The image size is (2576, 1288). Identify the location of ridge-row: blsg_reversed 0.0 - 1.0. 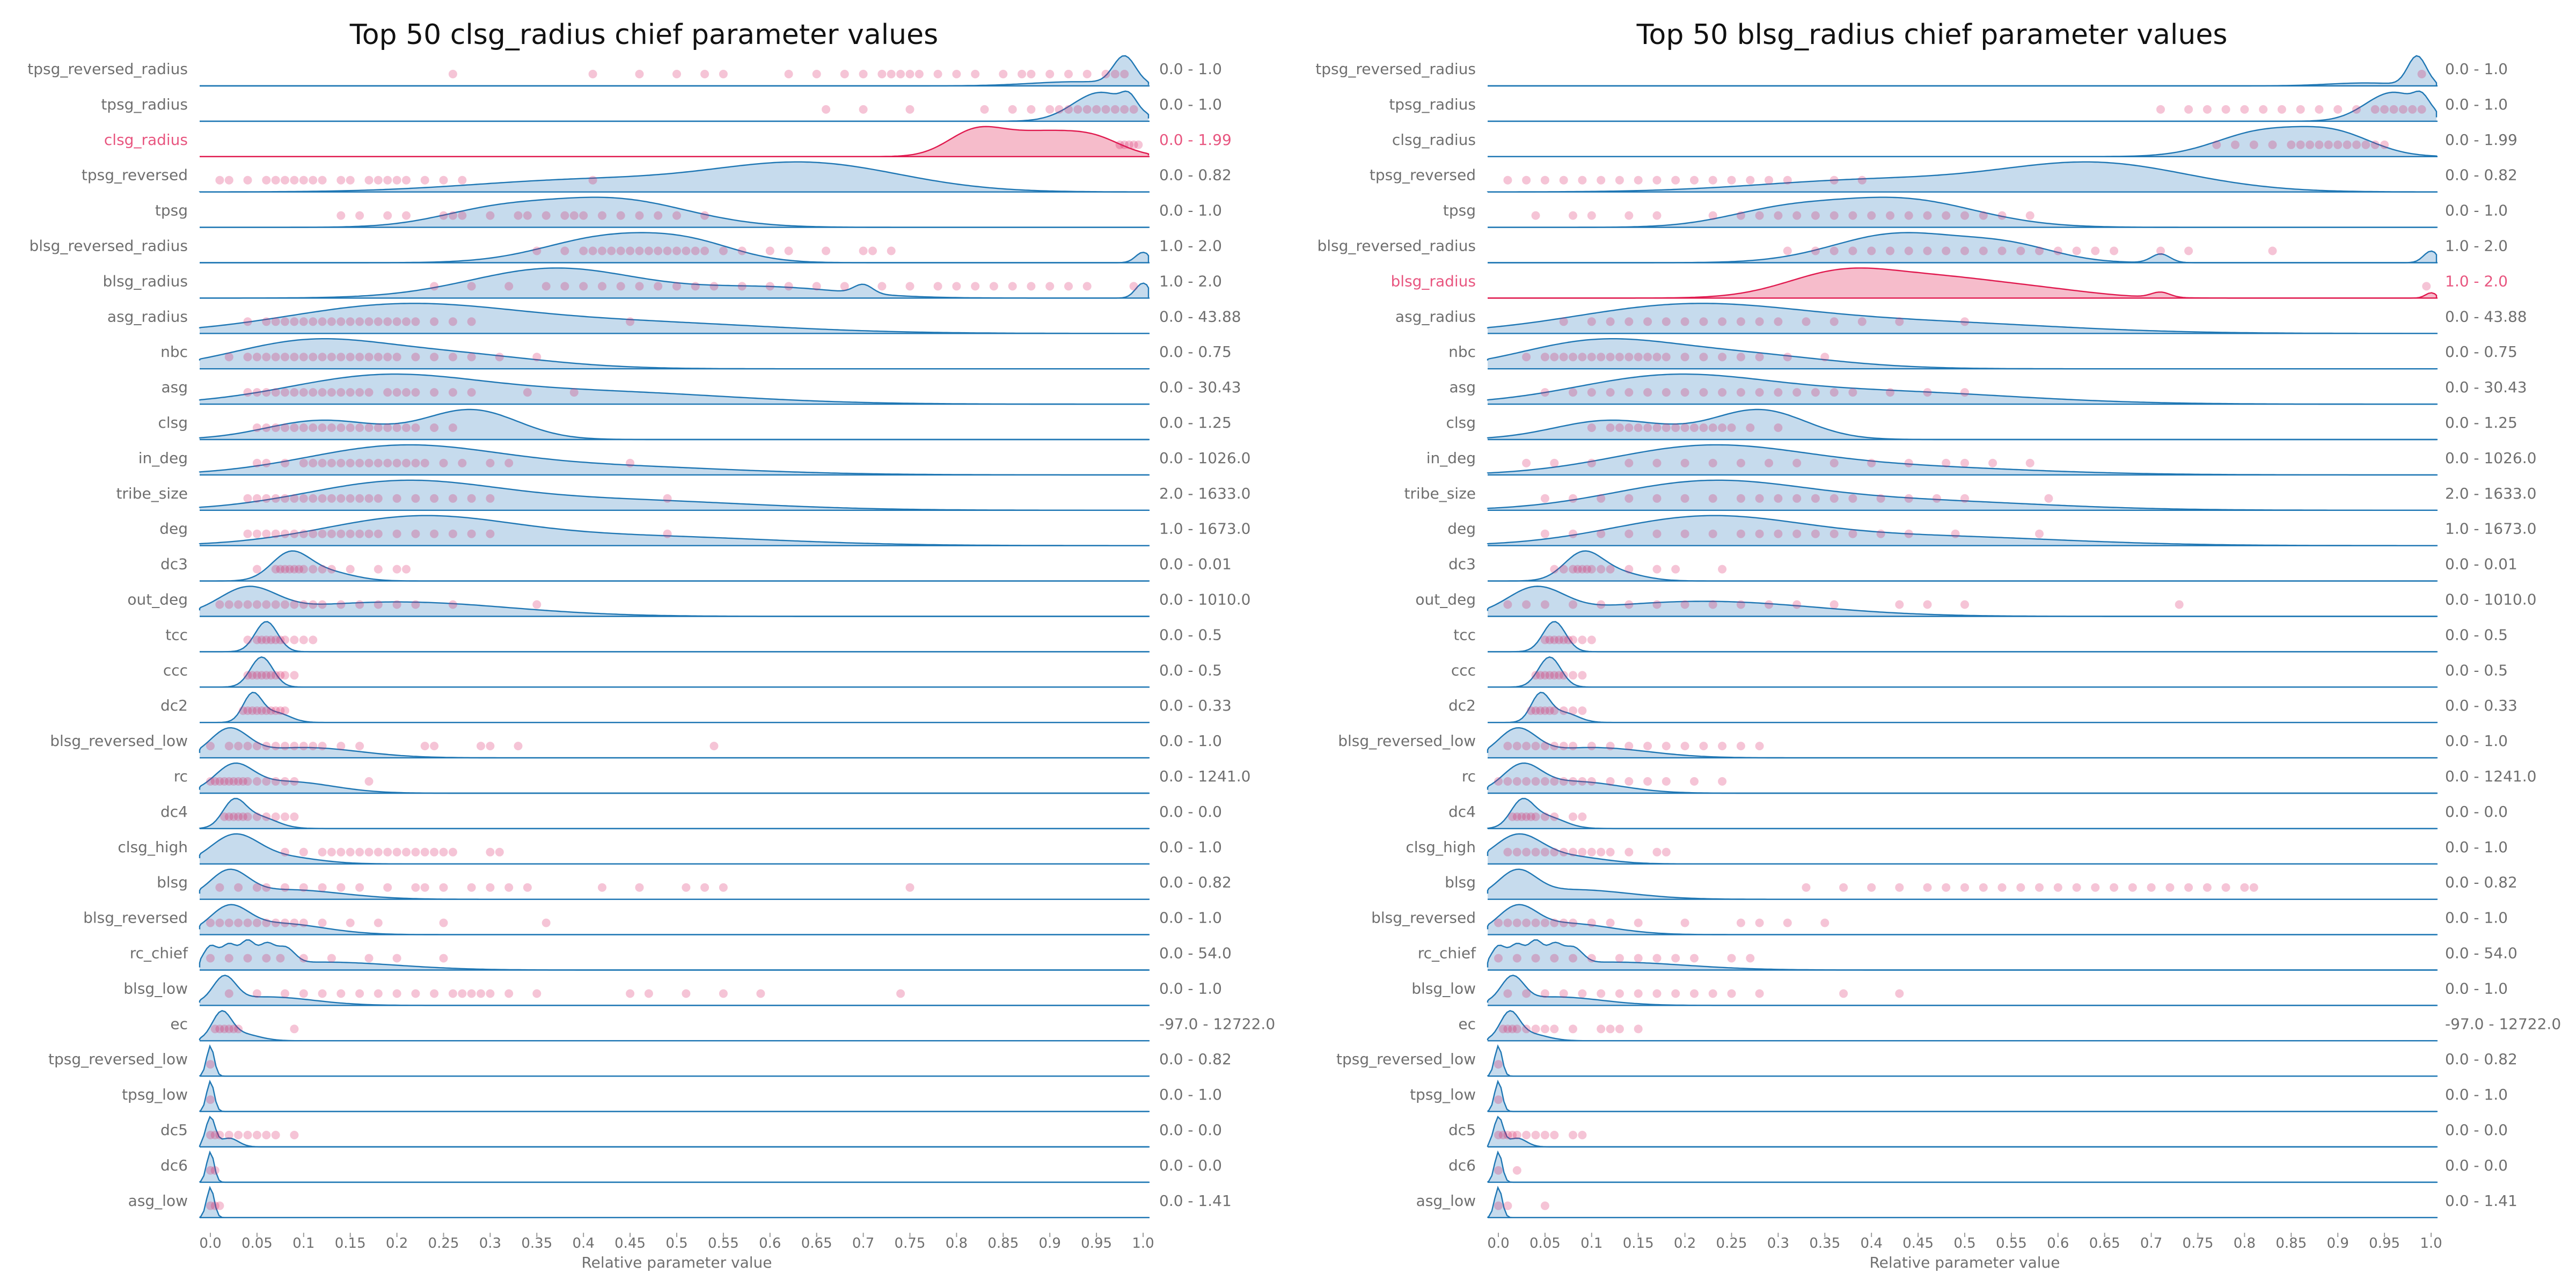
(652, 919).